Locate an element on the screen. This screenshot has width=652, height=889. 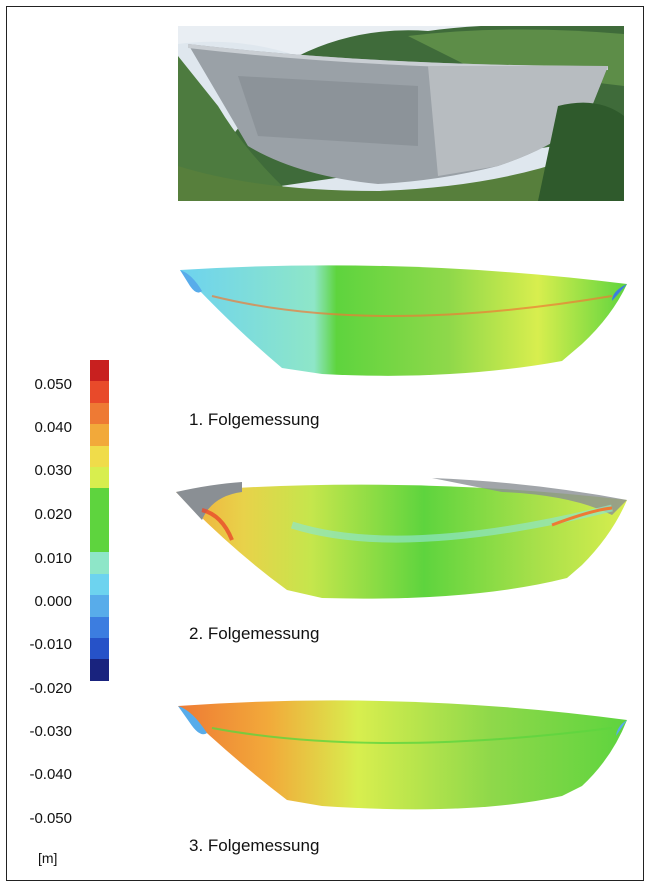
legend-label-minus-0.030: -0.030 is located at coordinates (50, 731).